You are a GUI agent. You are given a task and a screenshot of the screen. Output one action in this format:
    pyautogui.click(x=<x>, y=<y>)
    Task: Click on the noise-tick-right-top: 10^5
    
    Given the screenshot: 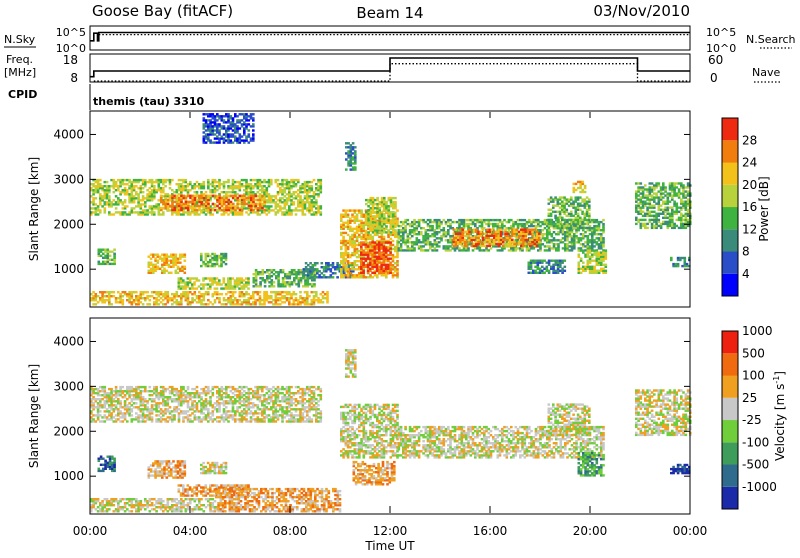 What is the action you would take?
    pyautogui.click(x=721, y=32)
    